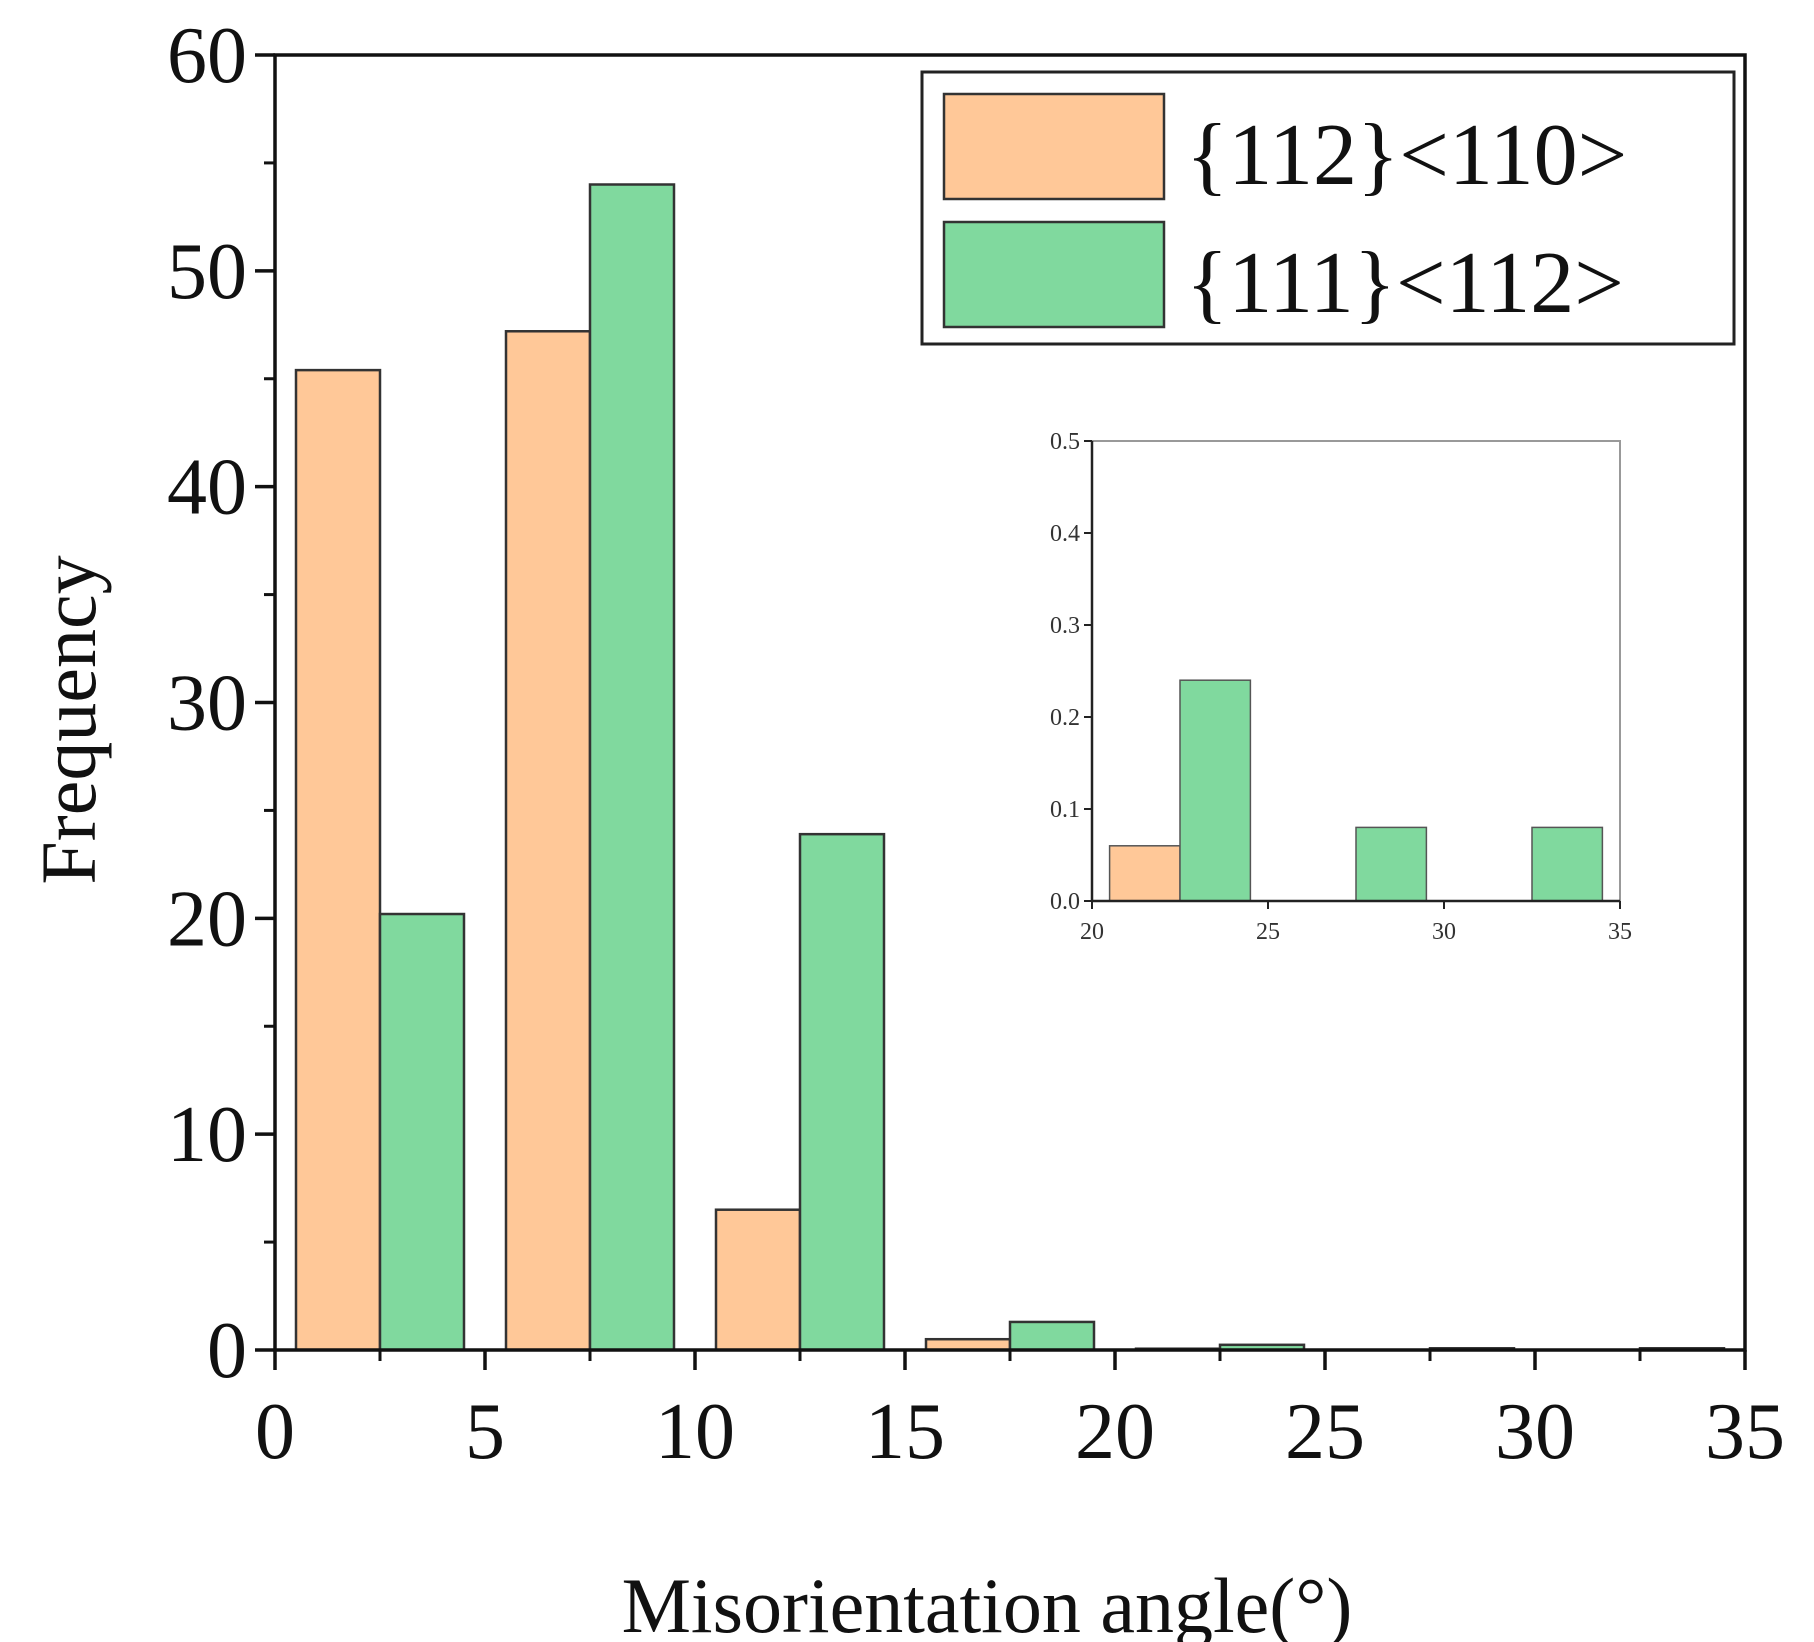 This screenshot has height=1642, width=1814. What do you see at coordinates (842, 1092) in the screenshot?
I see `bar-series1-bin2` at bounding box center [842, 1092].